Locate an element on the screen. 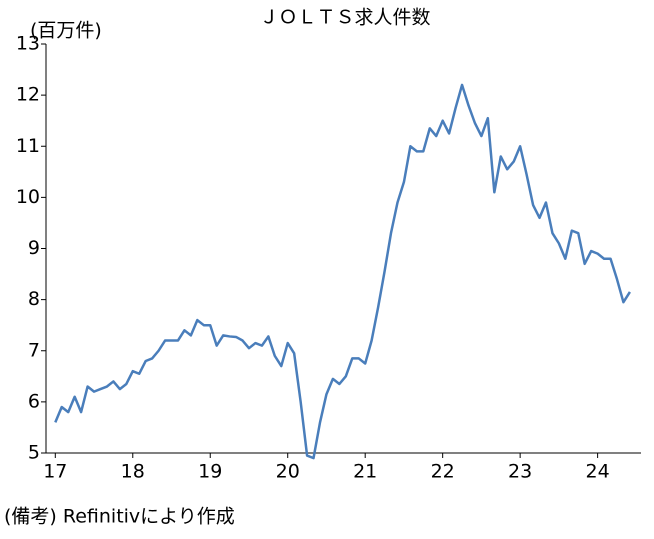 This screenshot has width=654, height=539. y-tick-label: 8 is located at coordinates (34, 299).